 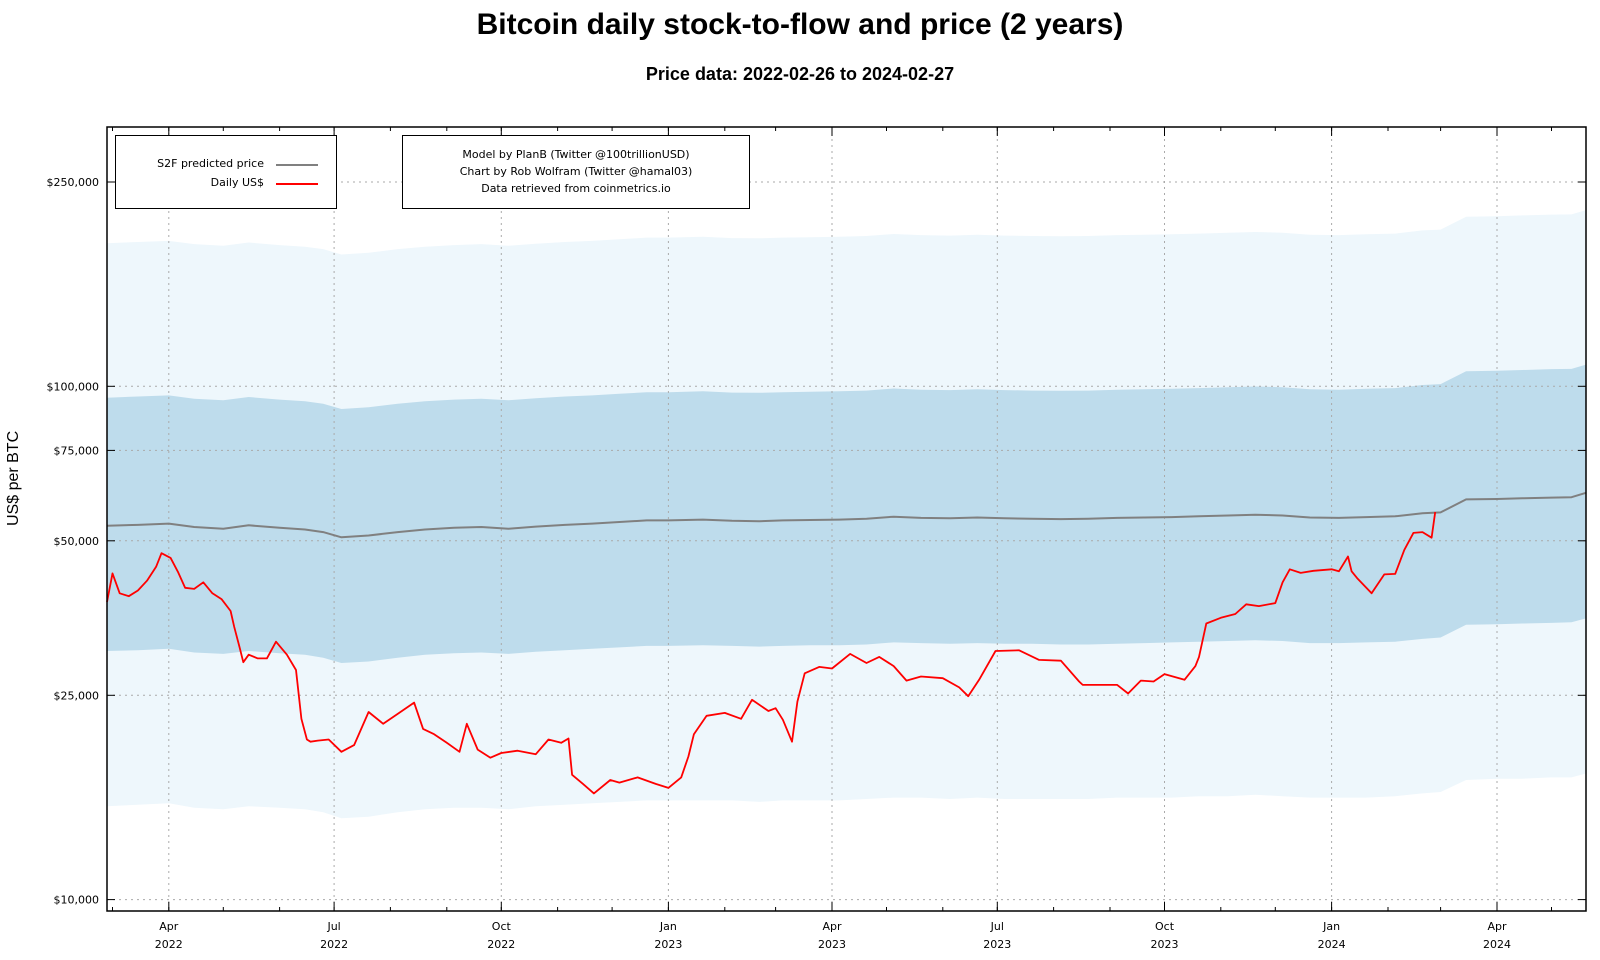 What do you see at coordinates (297, 184) in the screenshot?
I see `legend-swatch-price` at bounding box center [297, 184].